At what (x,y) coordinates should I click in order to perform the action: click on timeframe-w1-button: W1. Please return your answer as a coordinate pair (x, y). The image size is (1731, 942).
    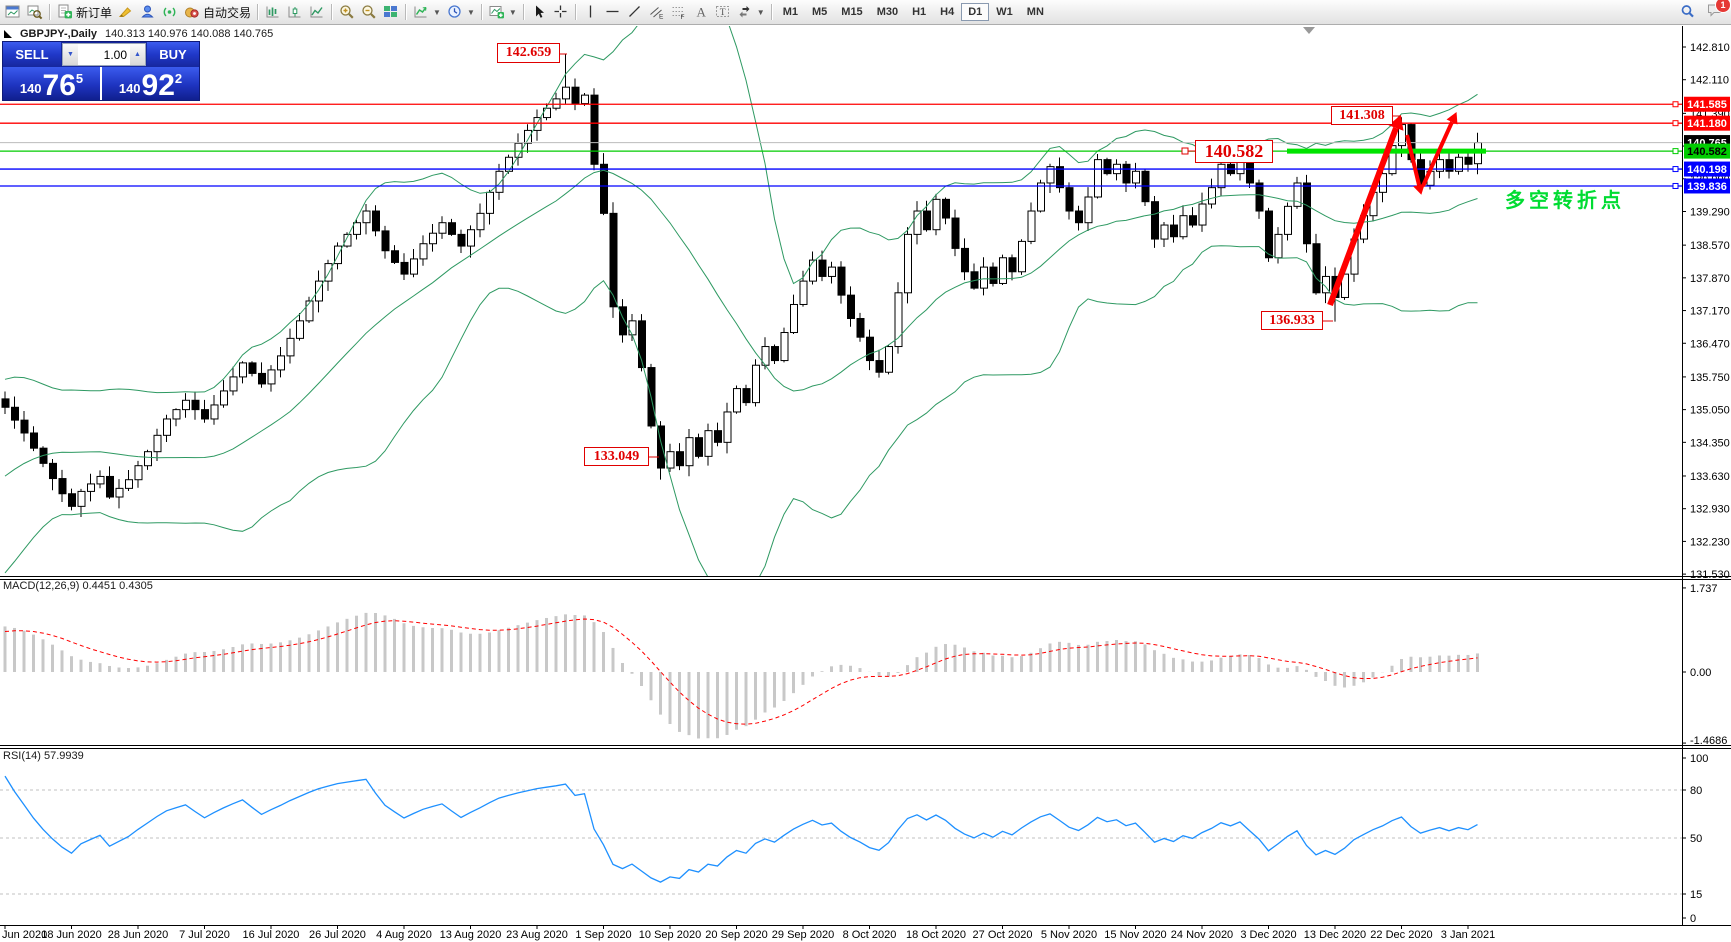
    Looking at the image, I should click on (1004, 12).